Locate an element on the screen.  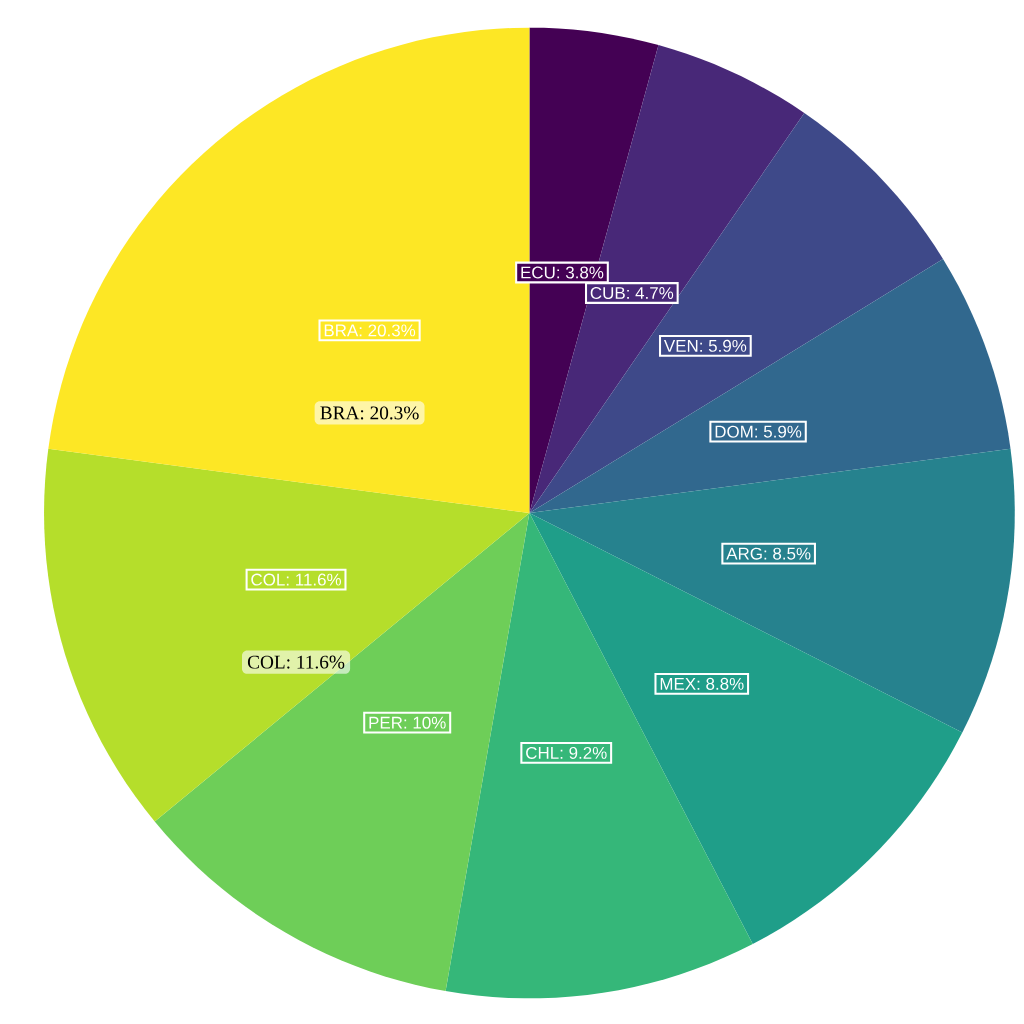
text: BRA: 20.3% is located at coordinates (369, 413).